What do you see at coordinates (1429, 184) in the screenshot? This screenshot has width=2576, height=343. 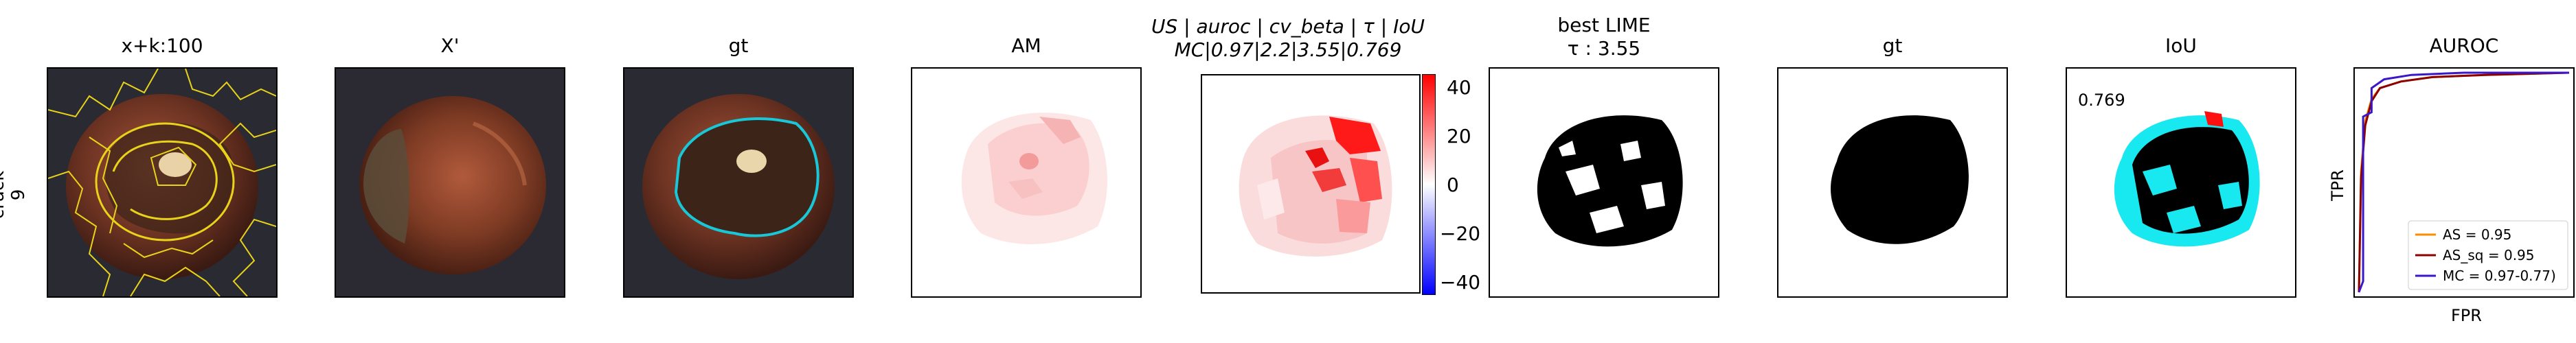 I see `colorbar` at bounding box center [1429, 184].